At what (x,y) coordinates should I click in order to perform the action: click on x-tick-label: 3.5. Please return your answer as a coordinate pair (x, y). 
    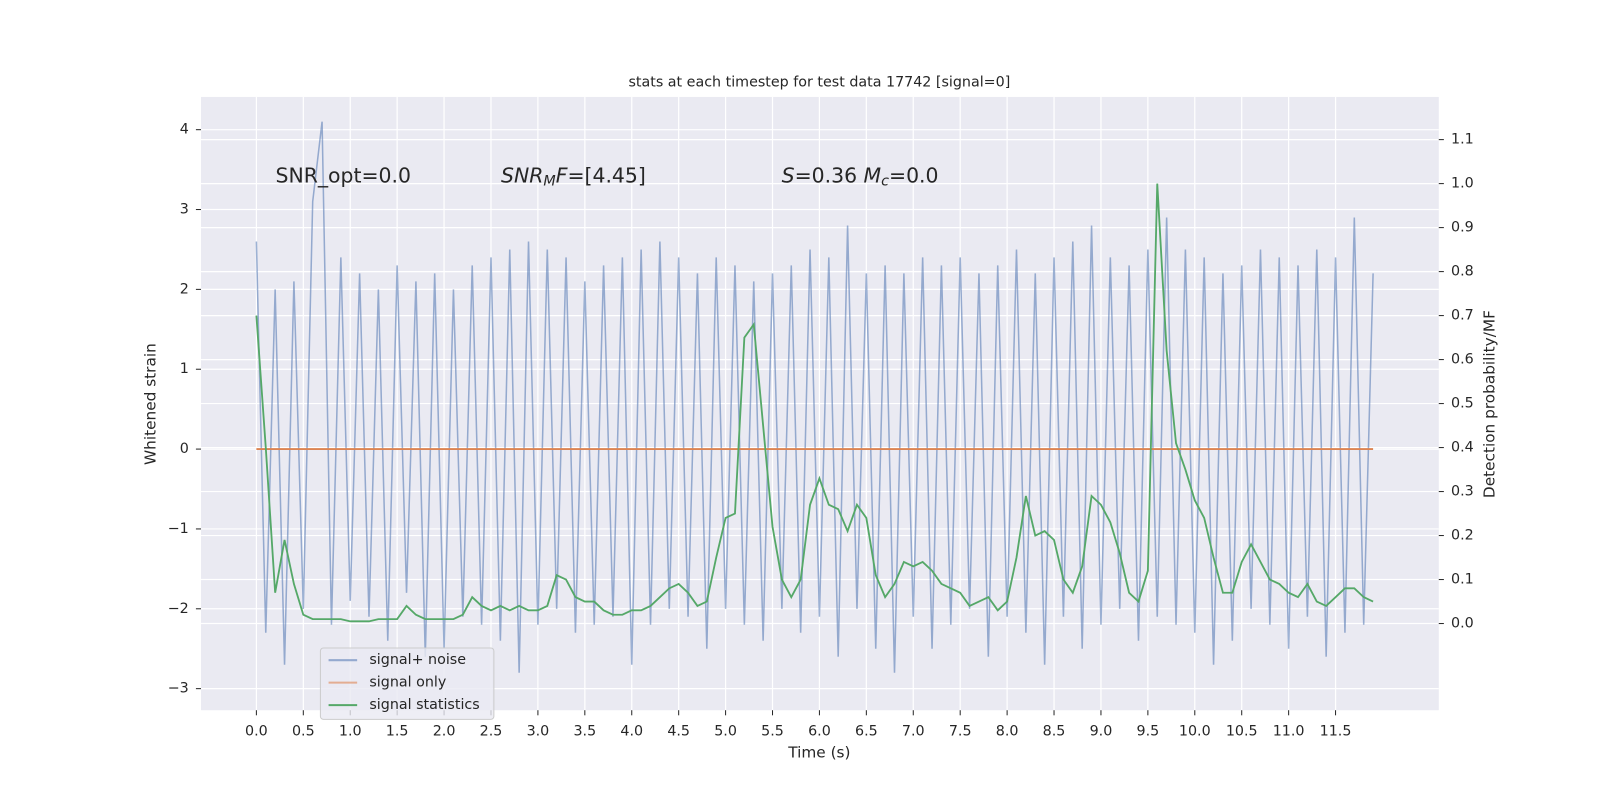
    Looking at the image, I should click on (584, 732).